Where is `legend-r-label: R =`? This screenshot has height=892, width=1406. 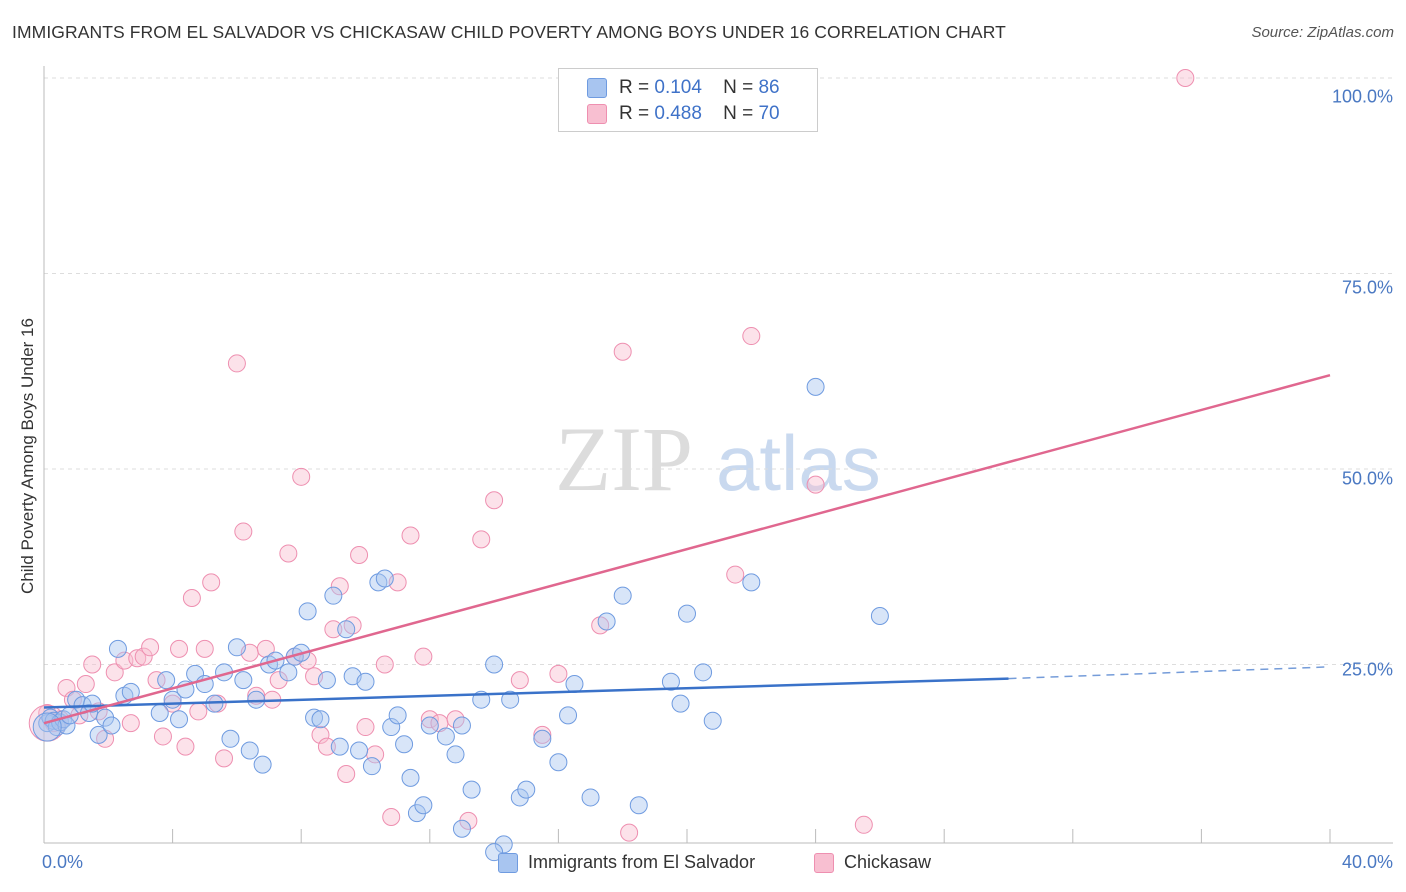 legend-r-label: R = is located at coordinates (634, 113).